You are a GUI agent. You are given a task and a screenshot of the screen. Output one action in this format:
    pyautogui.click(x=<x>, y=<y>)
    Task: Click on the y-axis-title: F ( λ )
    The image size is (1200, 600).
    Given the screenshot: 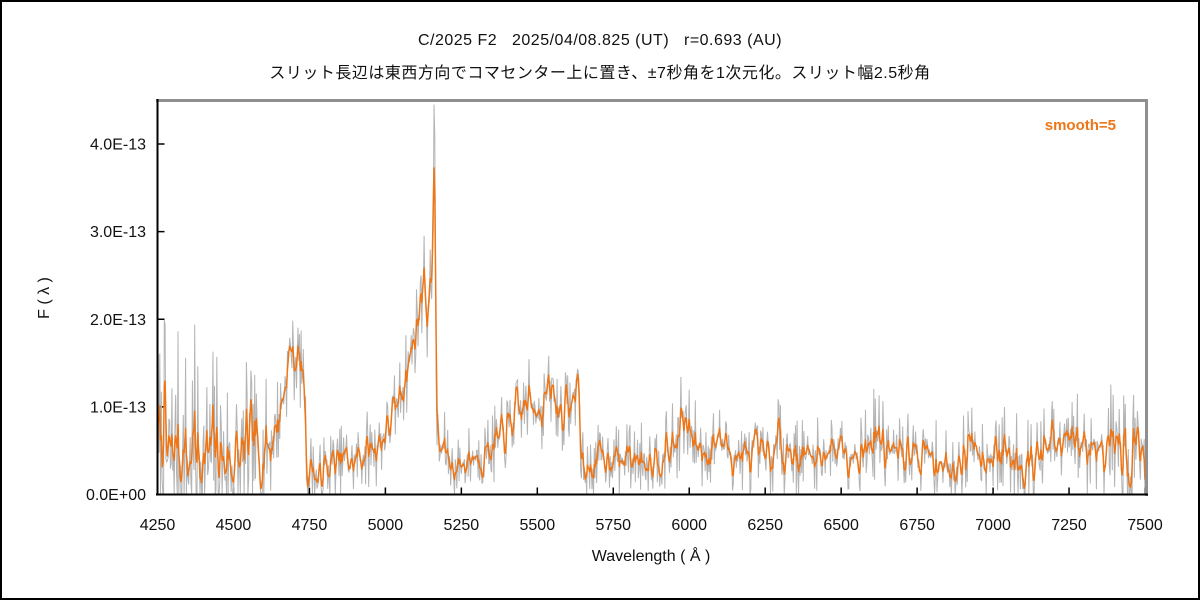 What is the action you would take?
    pyautogui.click(x=44, y=298)
    